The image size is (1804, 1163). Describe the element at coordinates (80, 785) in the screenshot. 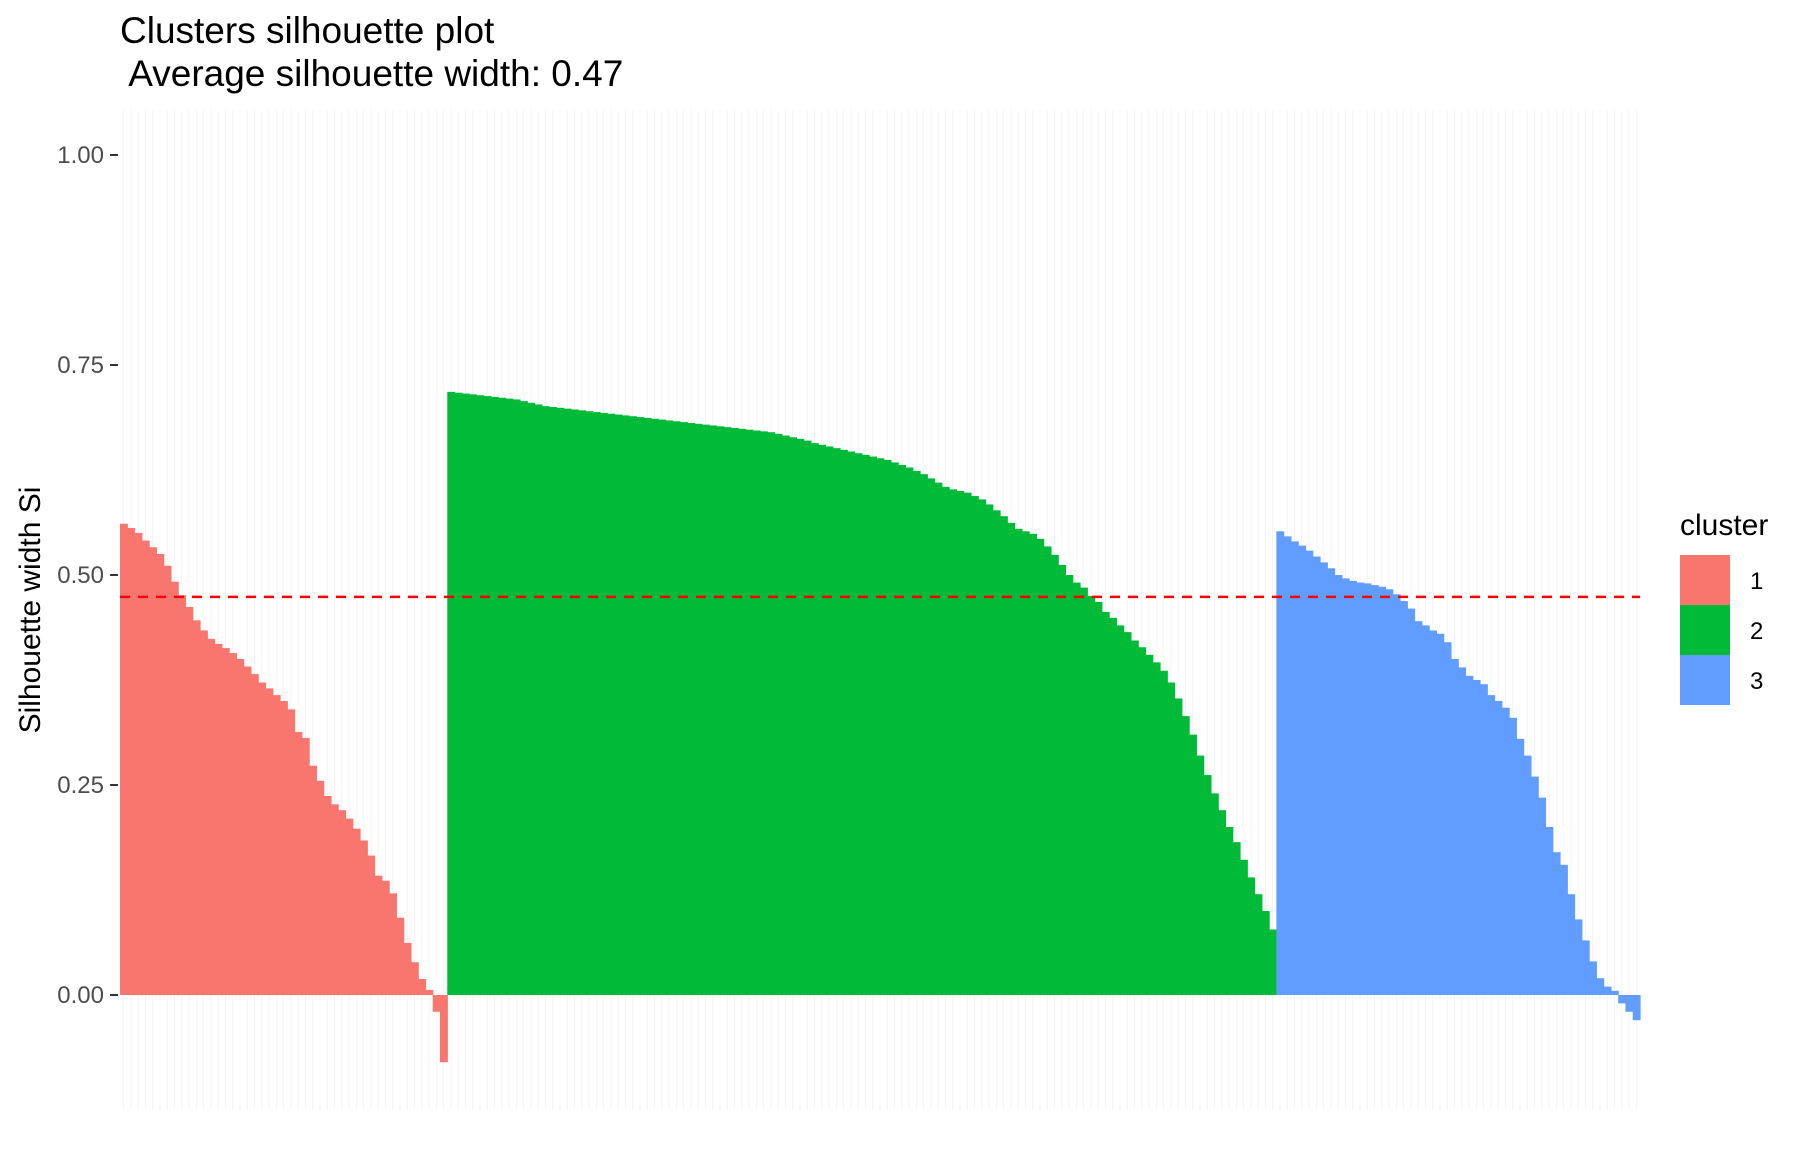

I see `y-tick-label: 0.25` at that location.